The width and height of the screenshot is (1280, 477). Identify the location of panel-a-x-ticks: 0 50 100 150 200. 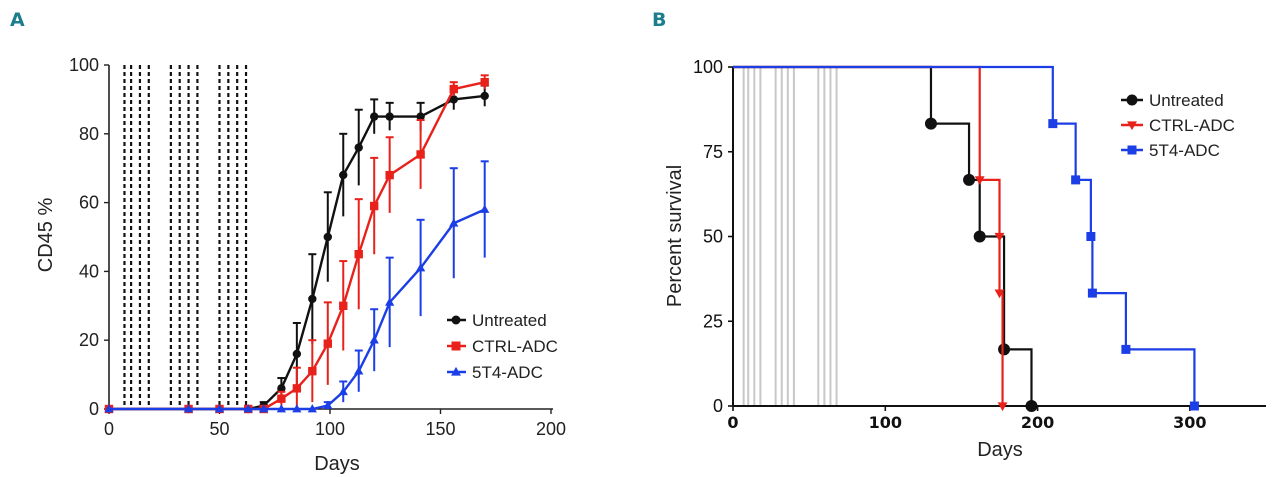
(335, 424).